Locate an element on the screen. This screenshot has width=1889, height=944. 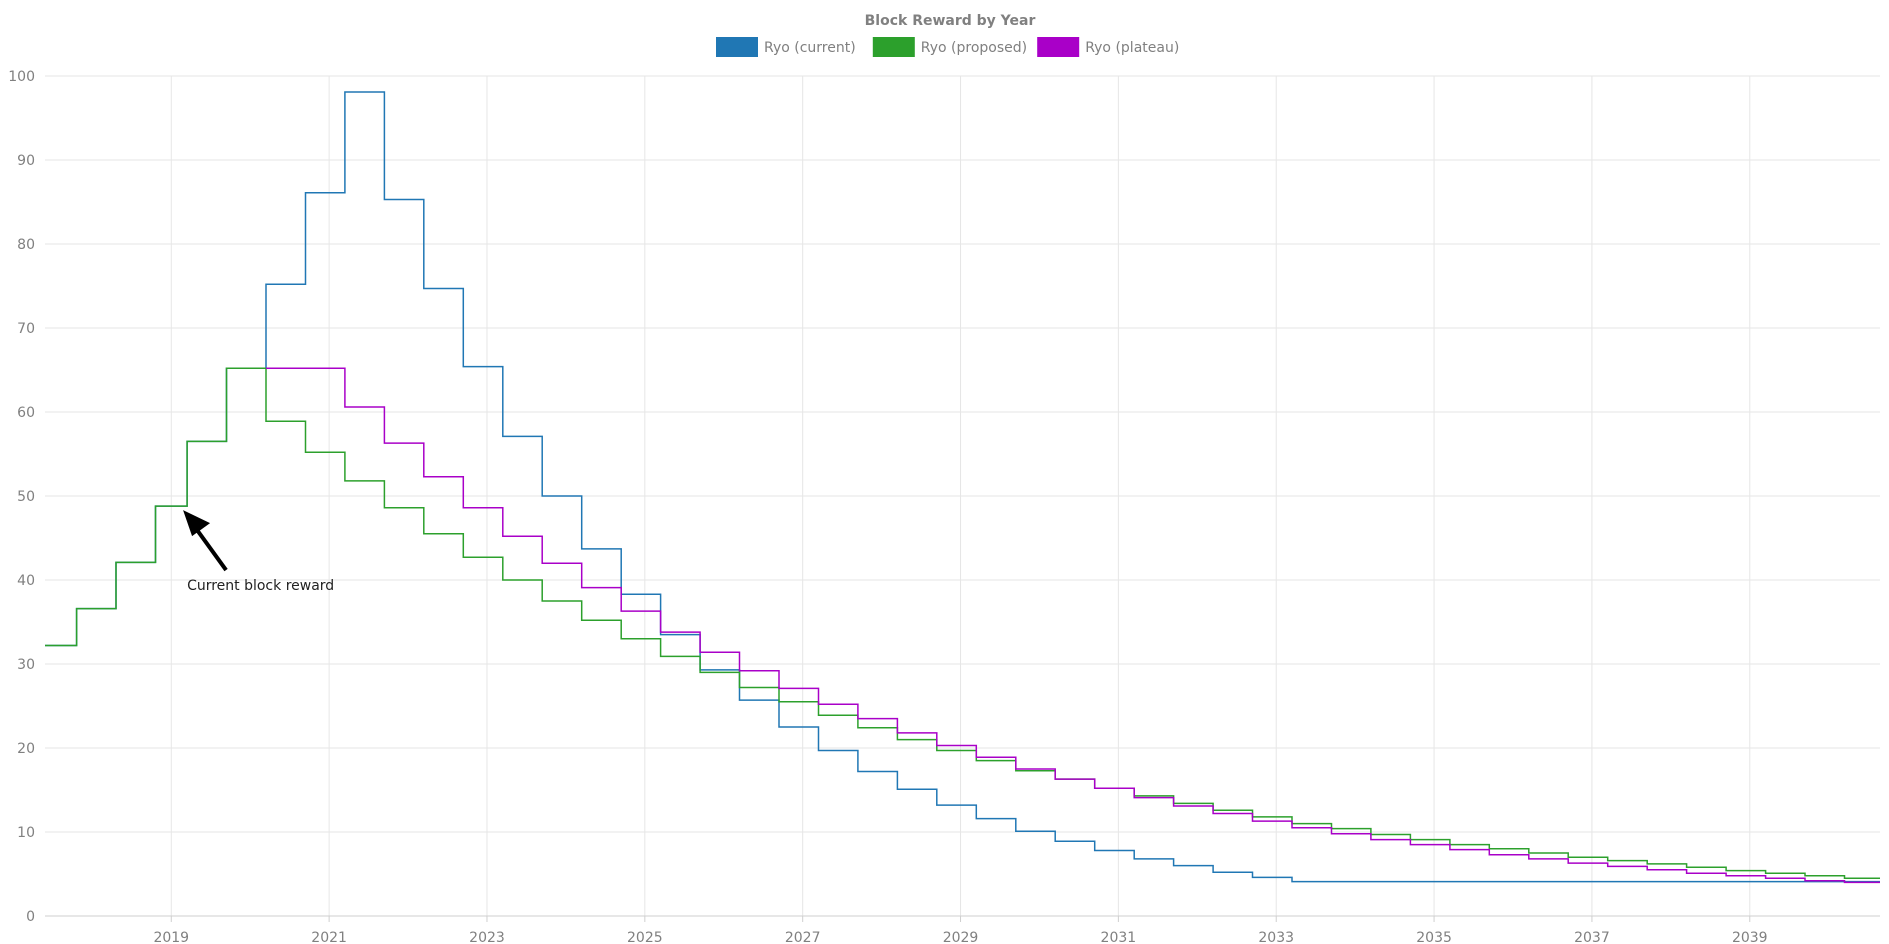
annotation-arrow-head is located at coordinates (197, 523).